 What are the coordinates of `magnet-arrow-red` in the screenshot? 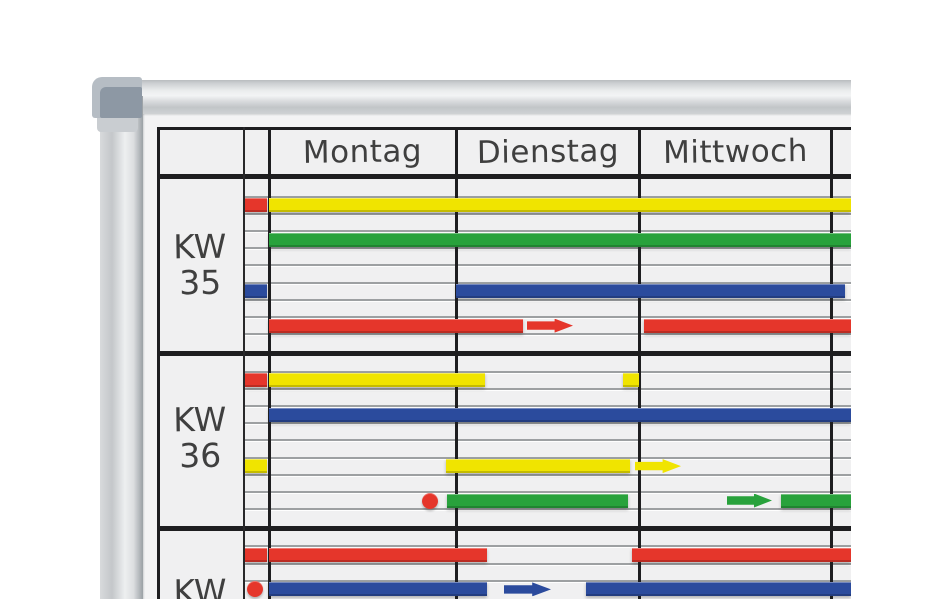 It's located at (550, 325).